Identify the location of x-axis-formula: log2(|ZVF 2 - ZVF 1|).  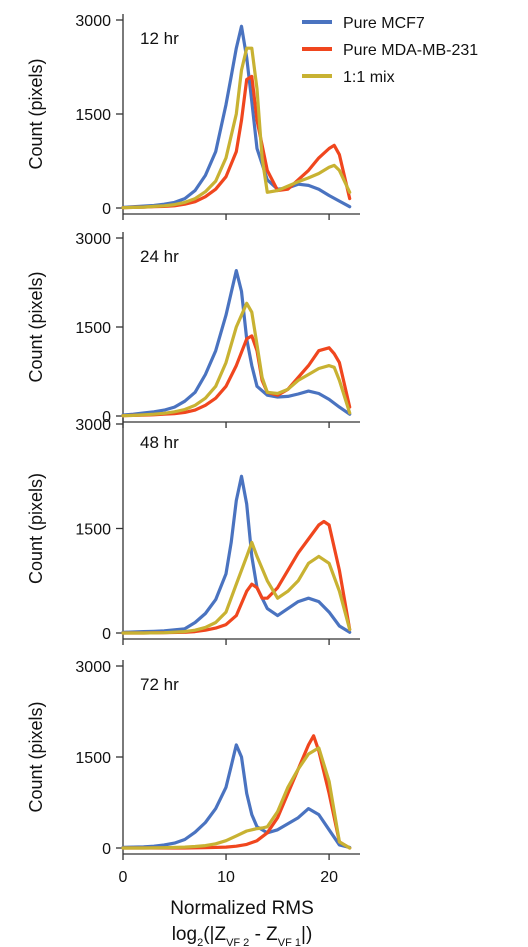
(242, 935).